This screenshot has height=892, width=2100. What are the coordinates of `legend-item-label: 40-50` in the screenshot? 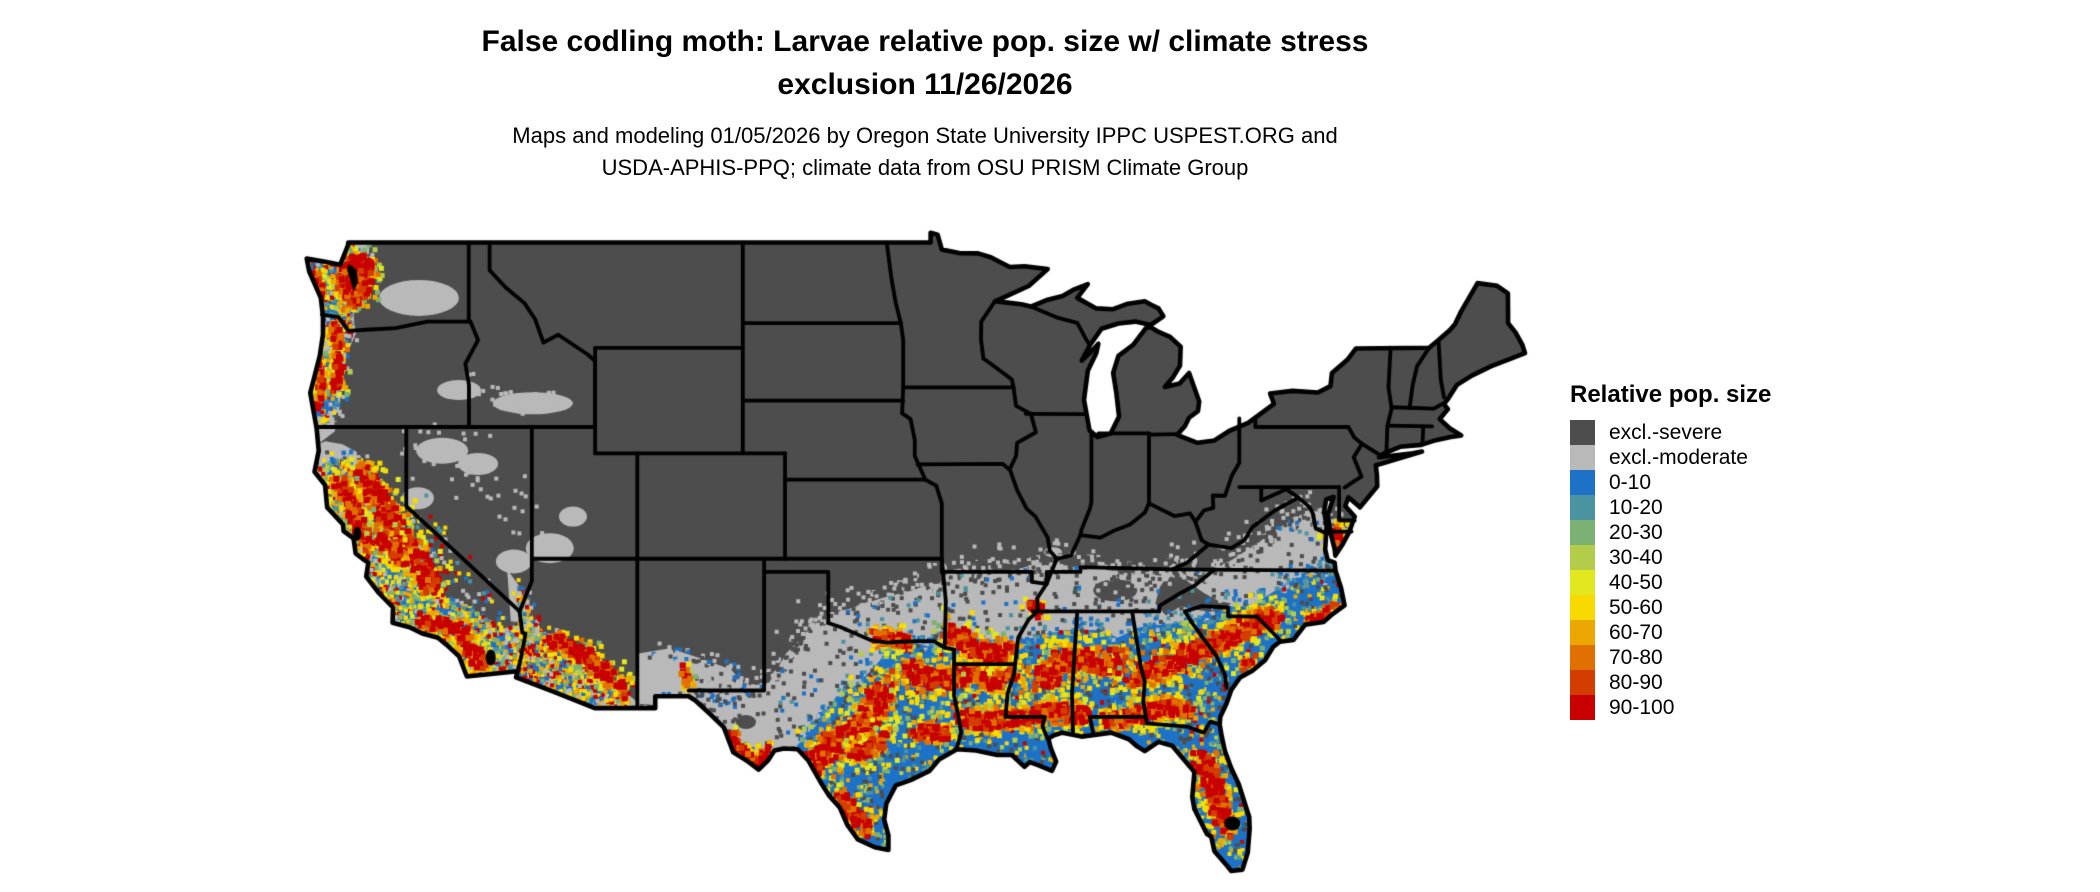 It's located at (1636, 582).